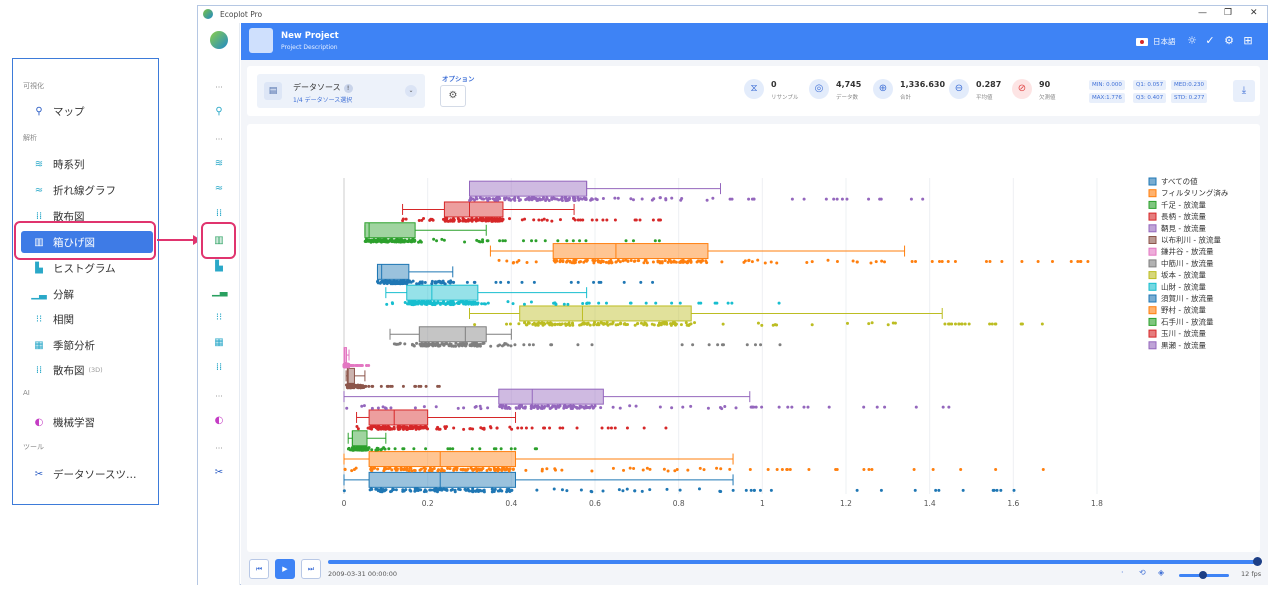 The width and height of the screenshot is (1277, 597). I want to click on maximize-button: ❐, so click(1228, 13).